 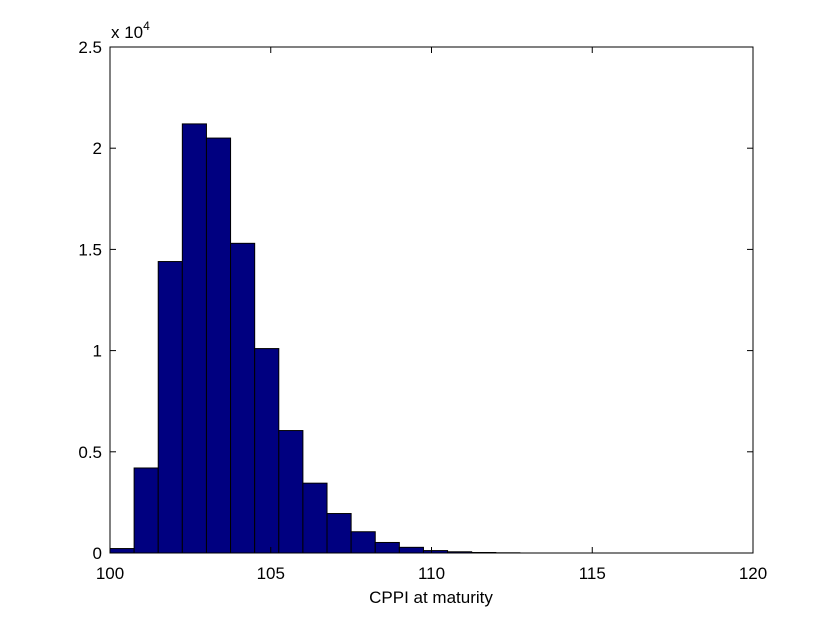 I want to click on y-tick-label: 1, so click(x=97, y=351).